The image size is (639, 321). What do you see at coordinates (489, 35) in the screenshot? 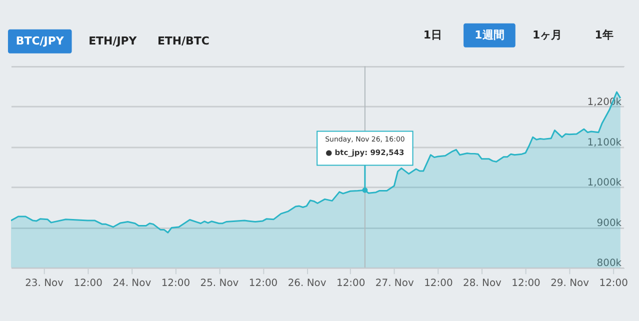
I see `text: 1週間` at bounding box center [489, 35].